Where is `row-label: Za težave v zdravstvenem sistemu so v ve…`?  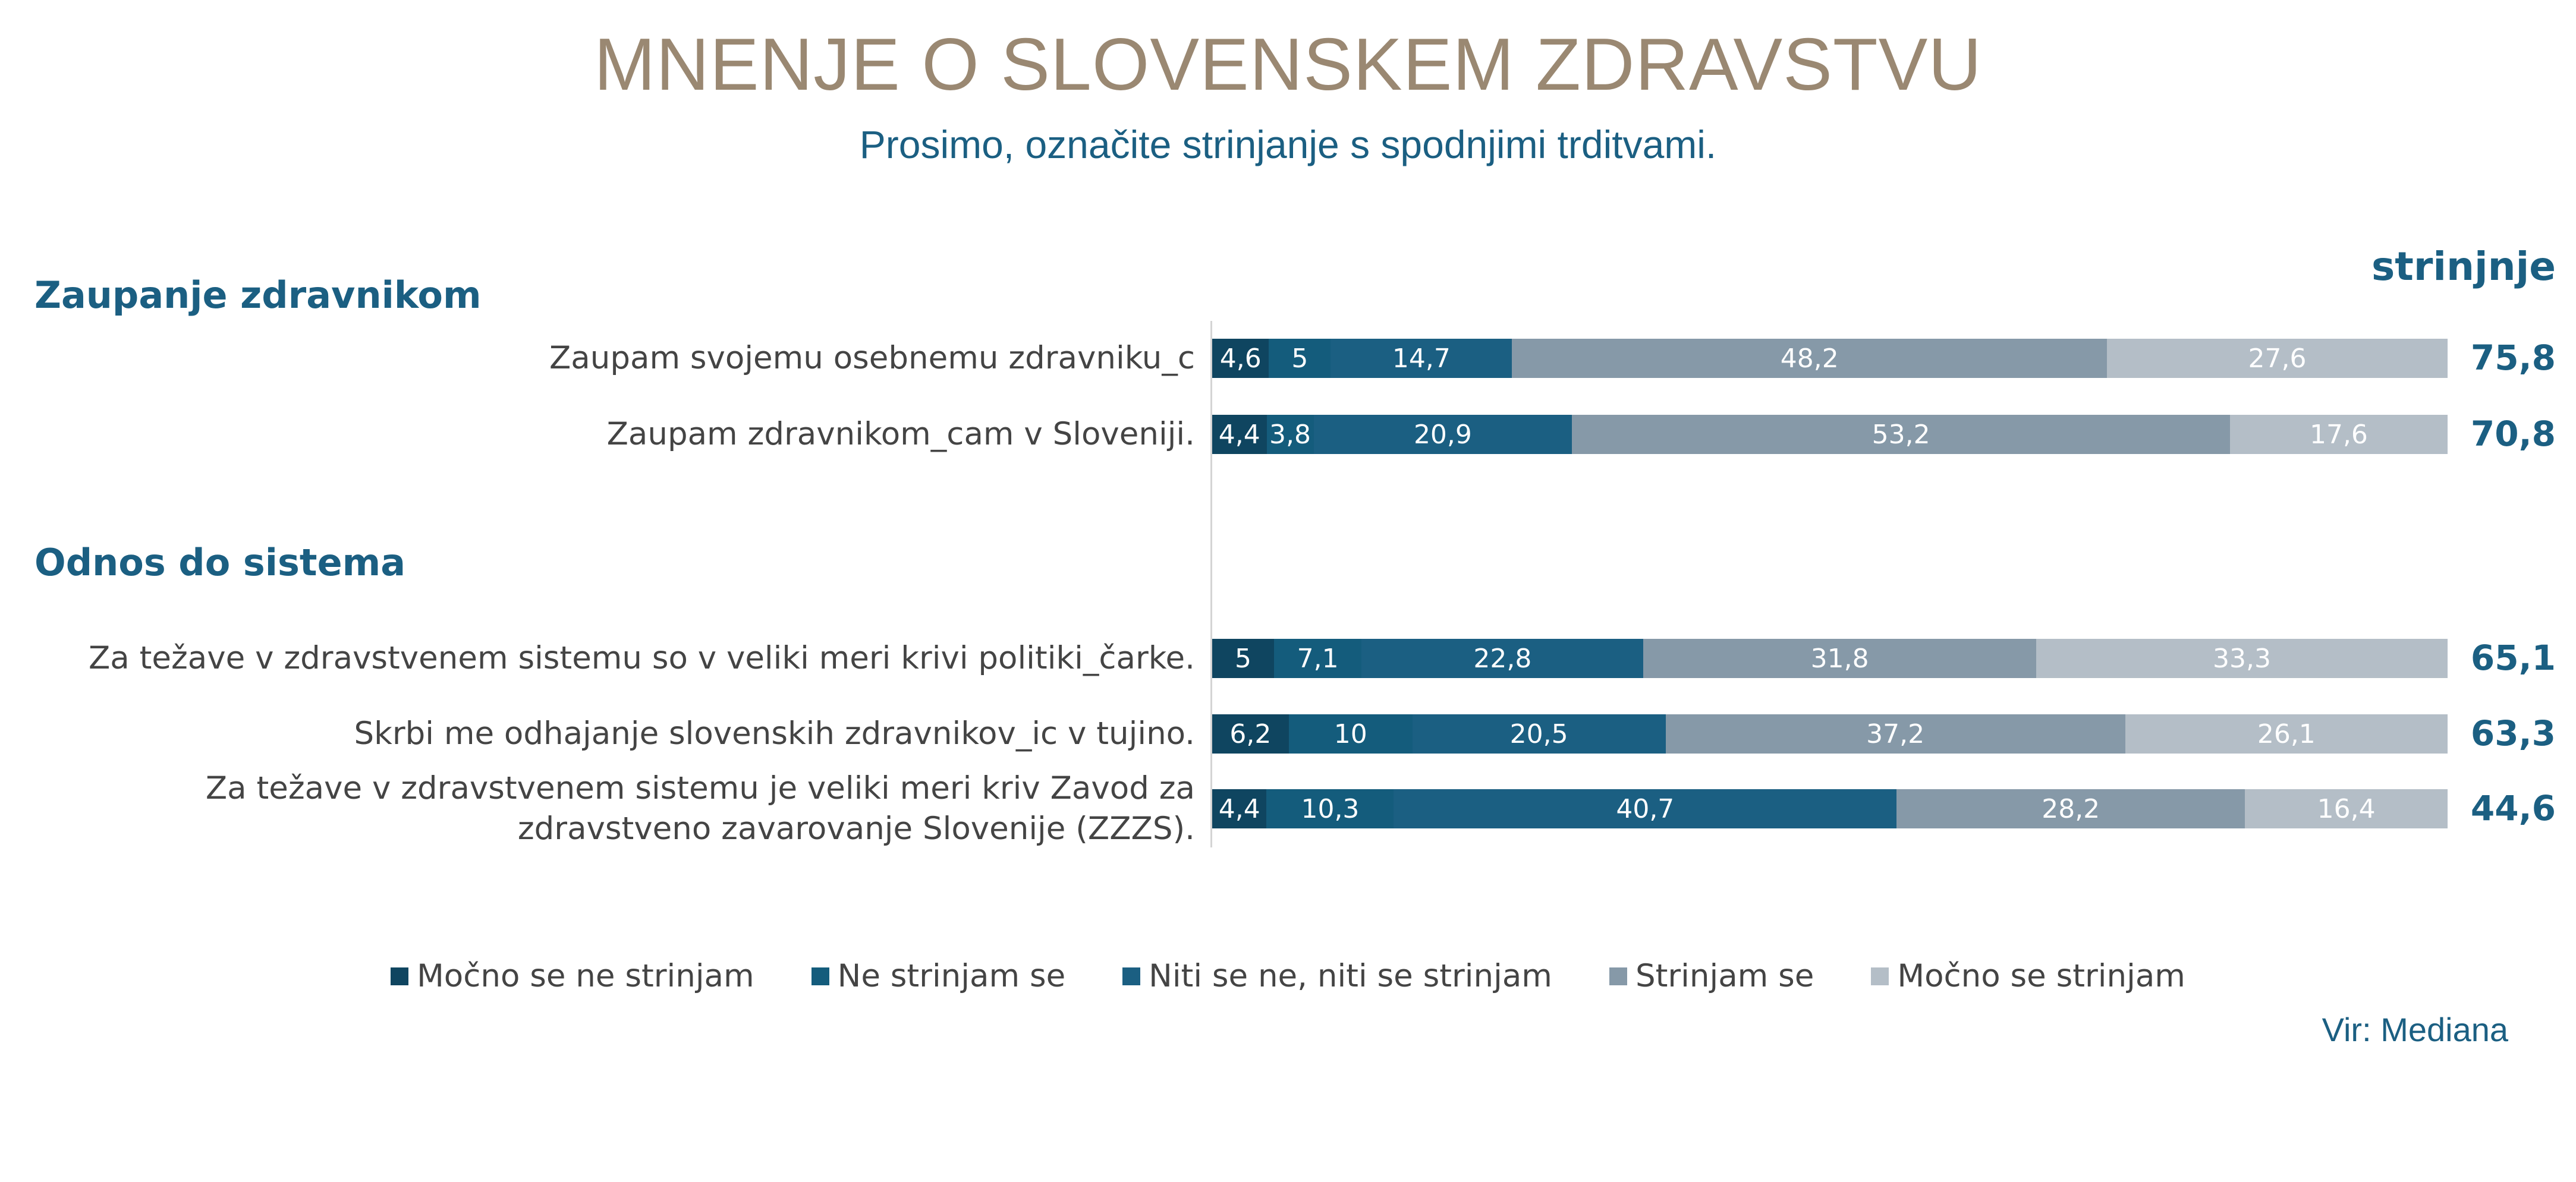
row-label: Za težave v zdravstvenem sistemu so v ve… is located at coordinates (641, 658).